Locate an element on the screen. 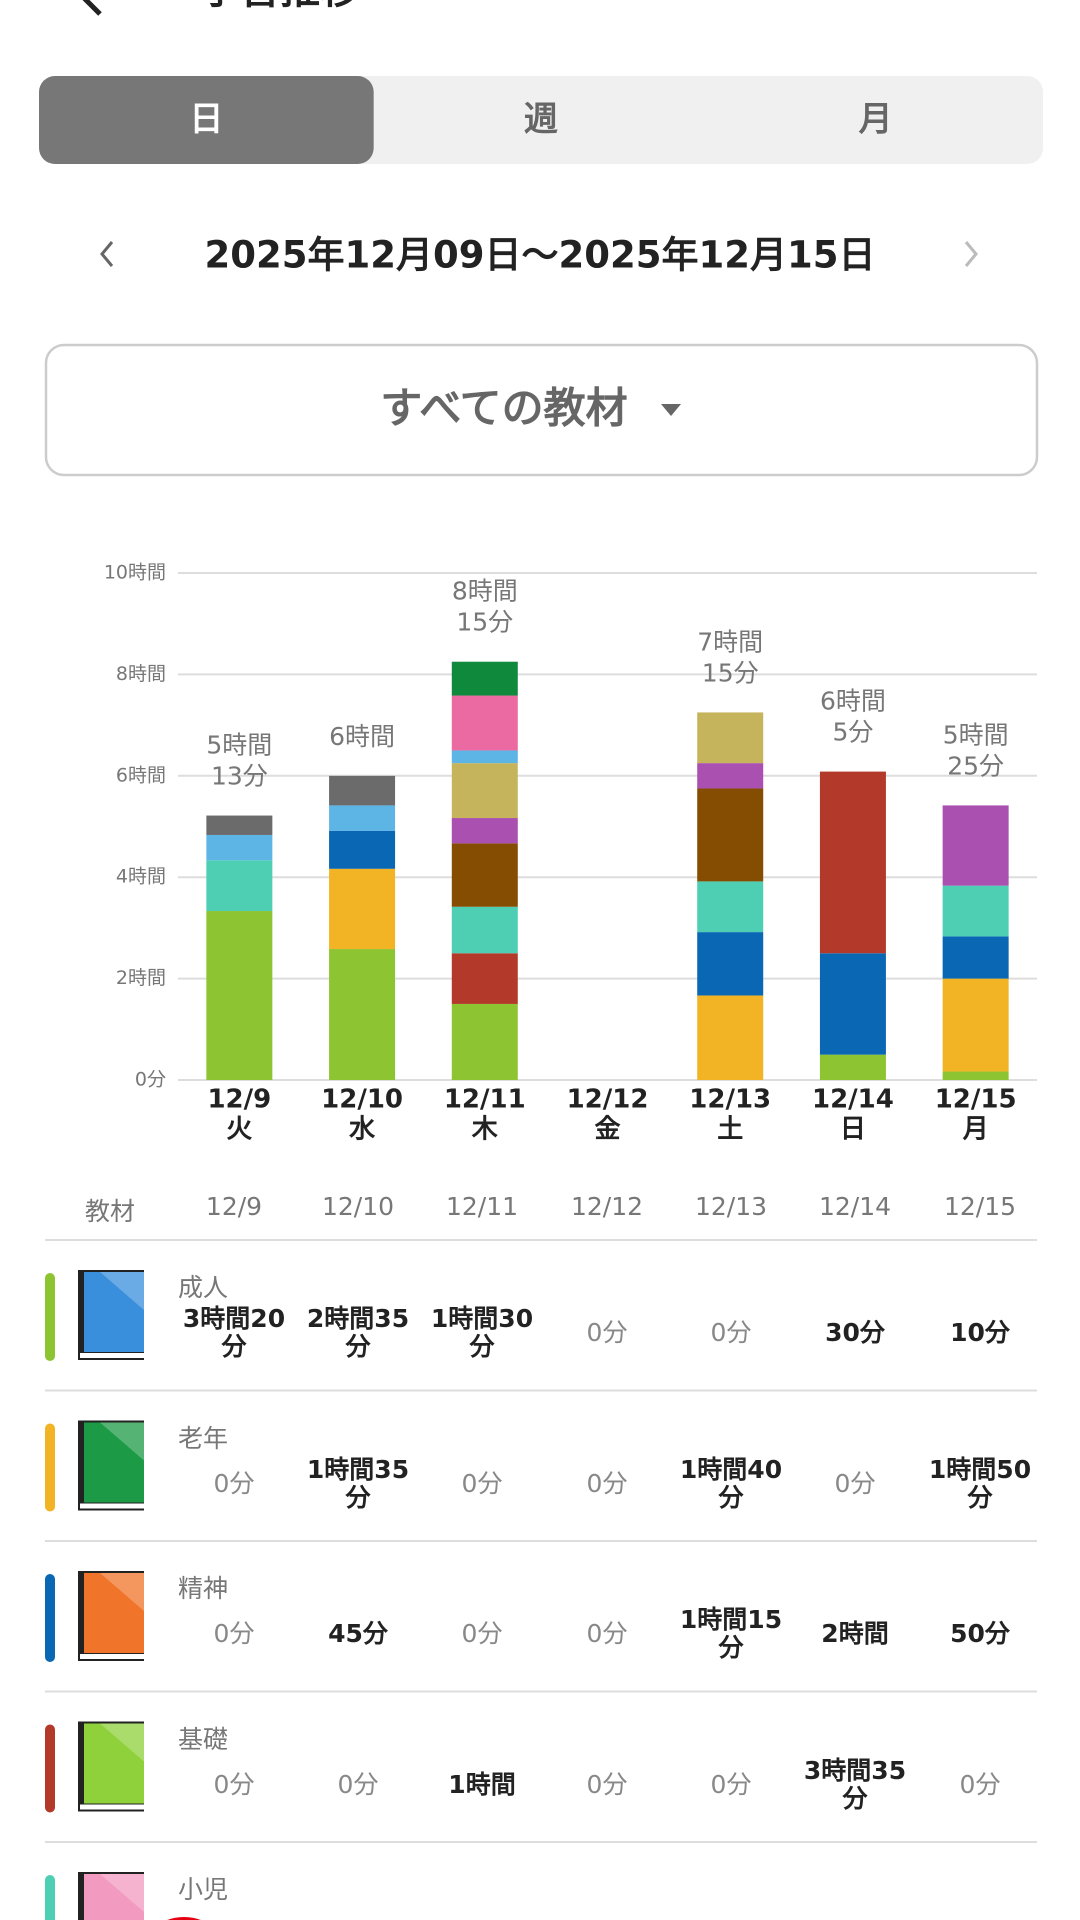 Image resolution: width=1080 pixels, height=1920 pixels. total-label: 5分 is located at coordinates (852, 732).